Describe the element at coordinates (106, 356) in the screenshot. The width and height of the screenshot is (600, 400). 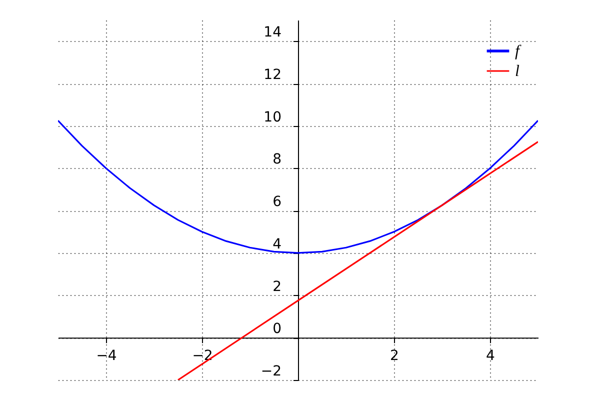
I see `x-tick-label: −4` at that location.